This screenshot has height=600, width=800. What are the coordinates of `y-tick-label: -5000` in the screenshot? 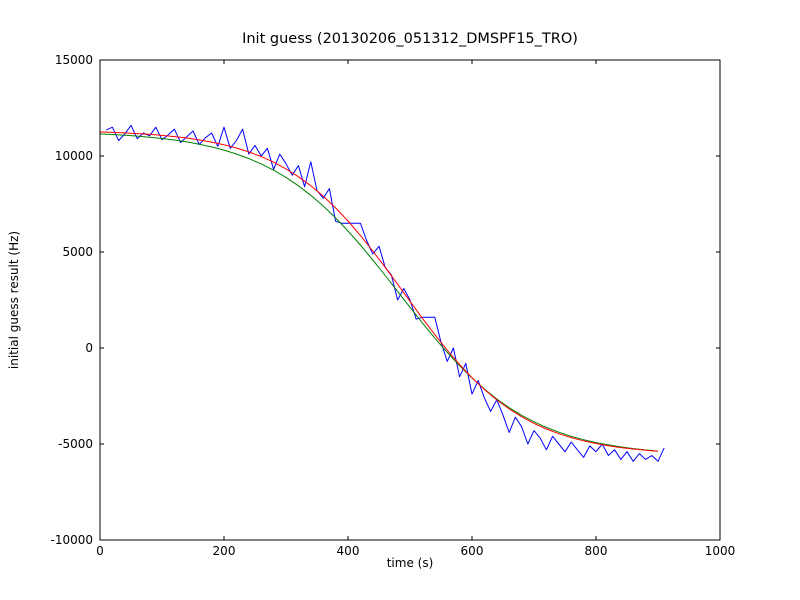 It's located at (75, 444).